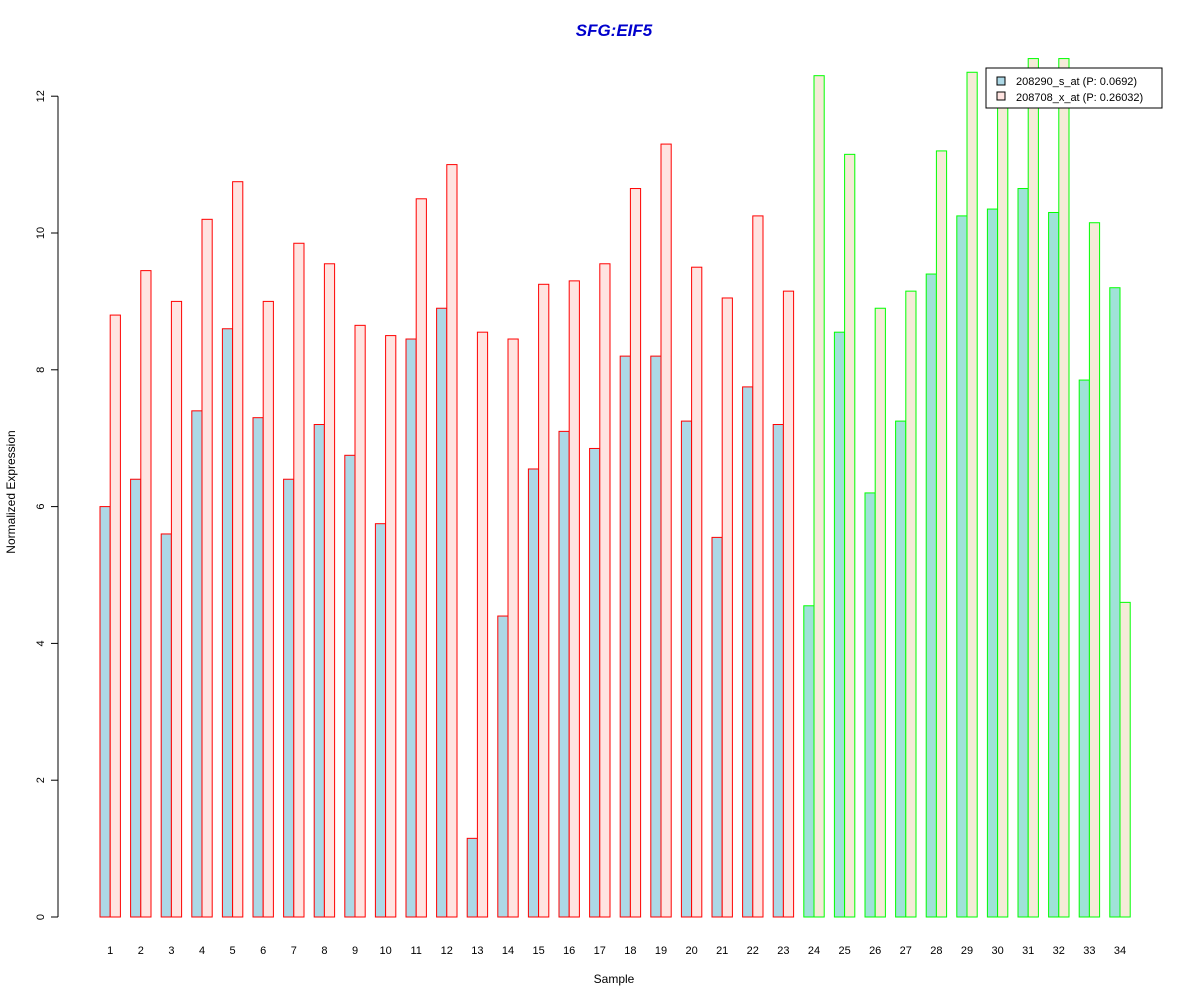  Describe the element at coordinates (324, 951) in the screenshot. I see `x-tick-label: 8` at that location.